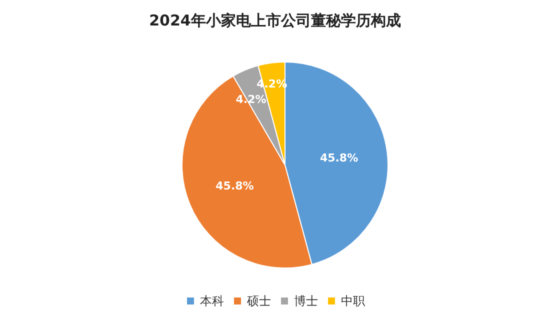 Image resolution: width=550 pixels, height=326 pixels. What do you see at coordinates (353, 301) in the screenshot?
I see `legend-label: 中职` at bounding box center [353, 301].